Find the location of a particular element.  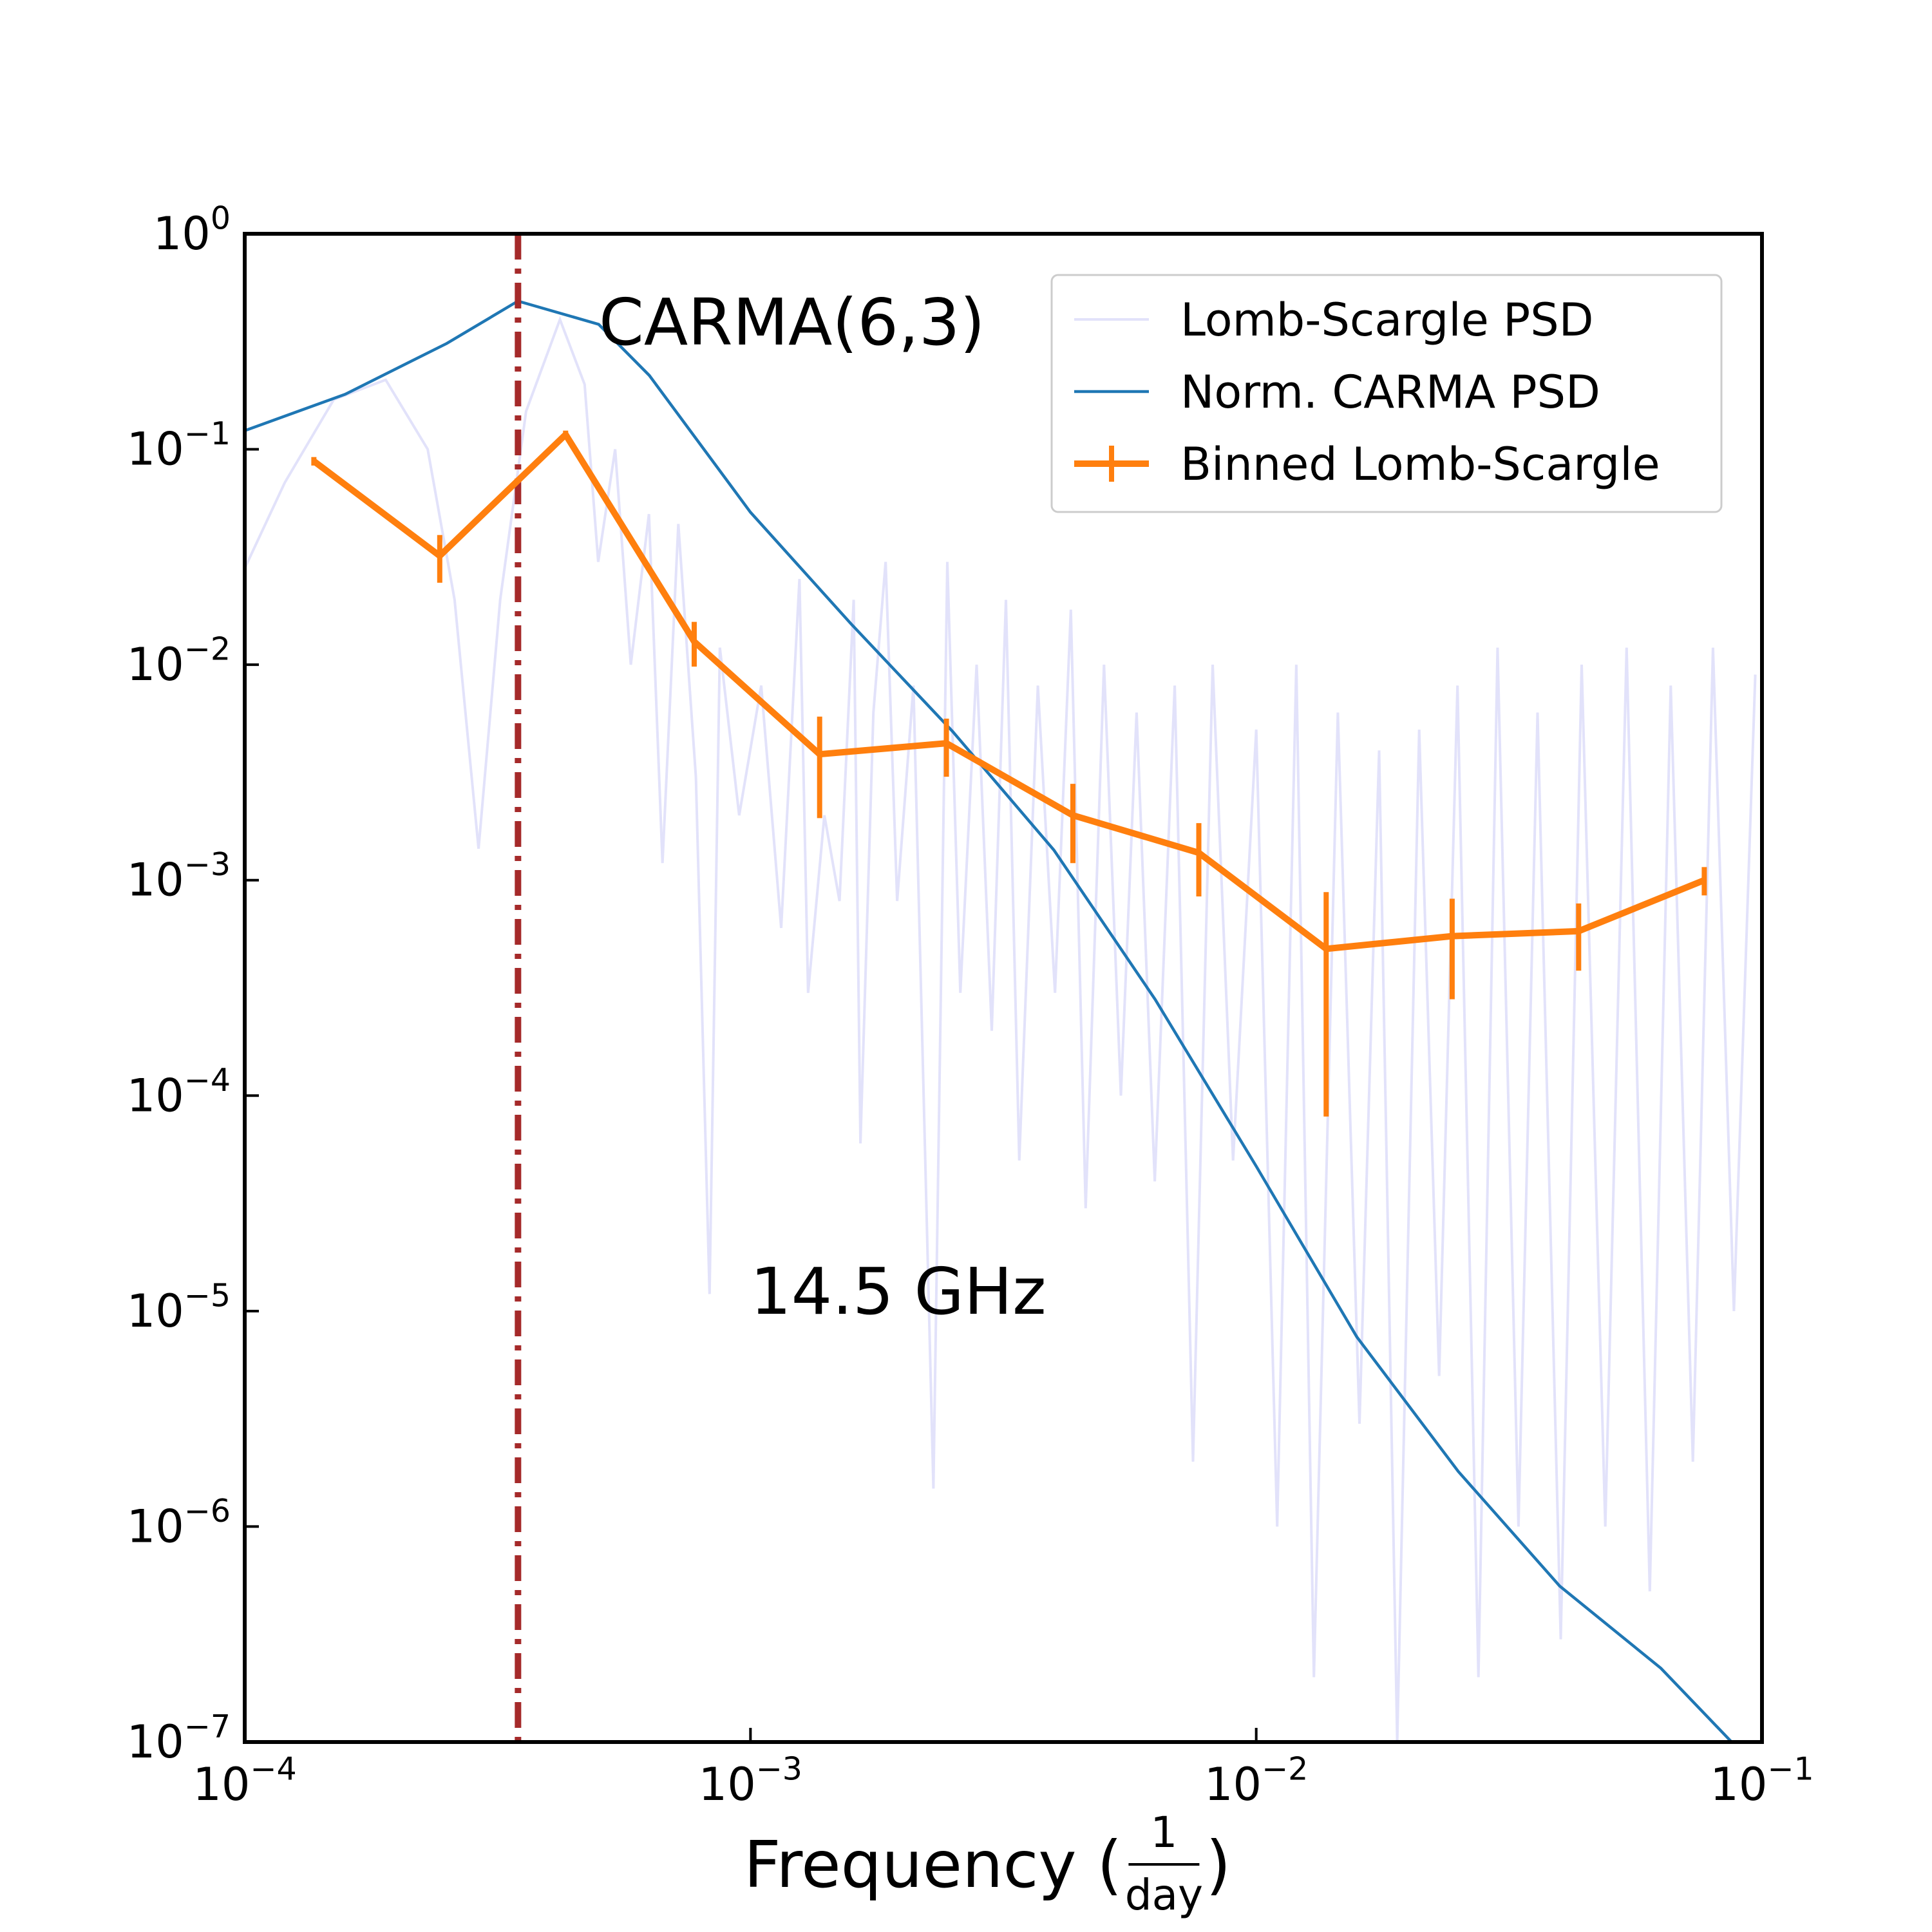

legend-label: Norm. CARMA PSD is located at coordinates (1390, 393).